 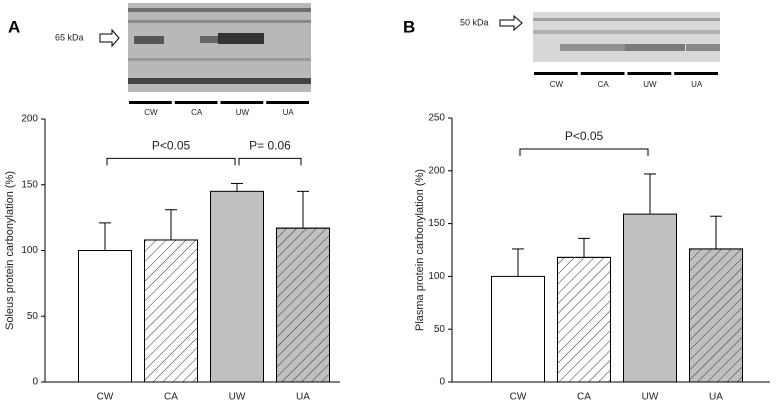 I want to click on blot-image-a, so click(x=219, y=47).